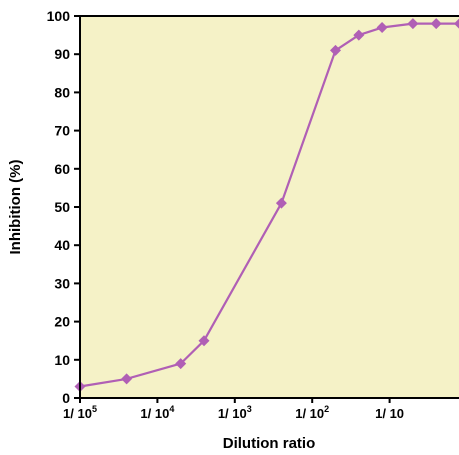 This screenshot has width=459, height=455. I want to click on y-ticks: 0 10 20 30 40 50 60 70 80 90 100, so click(63, 207).